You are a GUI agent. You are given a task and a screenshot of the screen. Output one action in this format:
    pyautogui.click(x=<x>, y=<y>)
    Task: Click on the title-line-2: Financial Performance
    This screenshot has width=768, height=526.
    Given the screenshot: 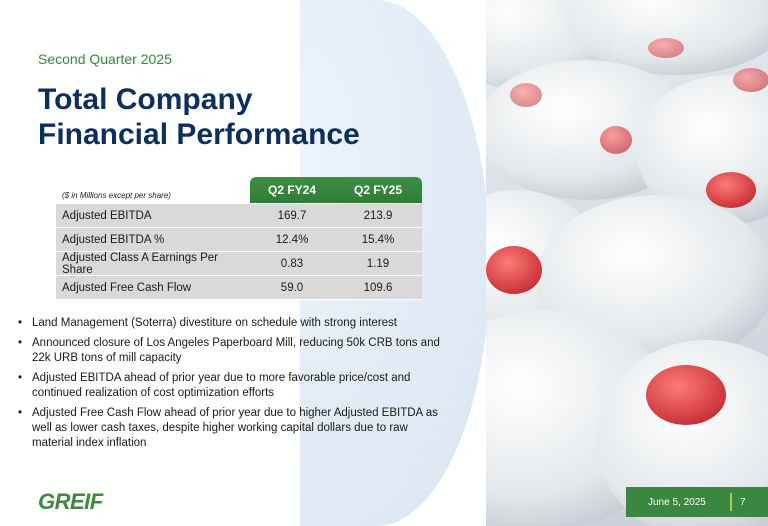 What is the action you would take?
    pyautogui.click(x=199, y=134)
    